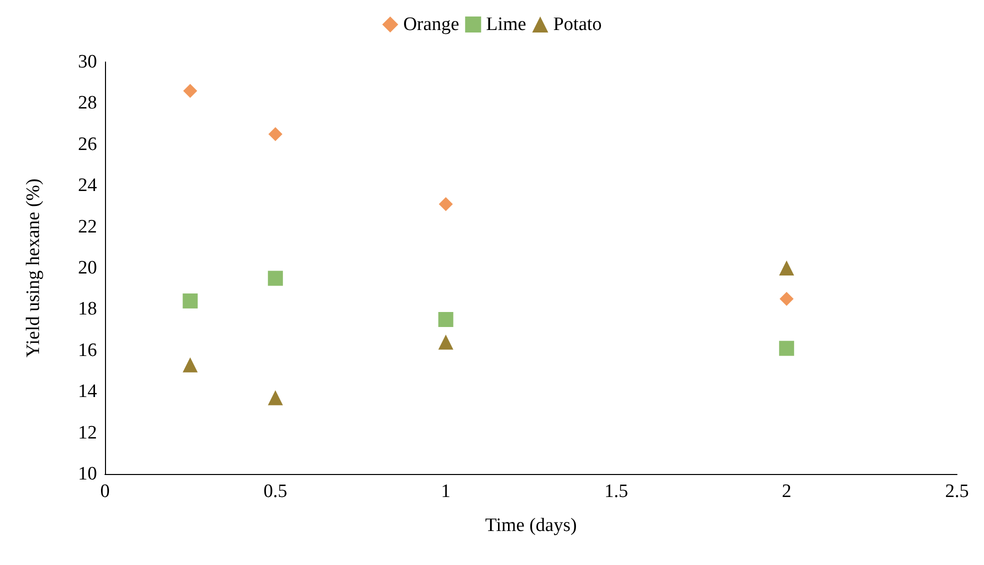 This screenshot has height=565, width=984. Describe the element at coordinates (105, 491) in the screenshot. I see `x-tick-label: 0` at that location.